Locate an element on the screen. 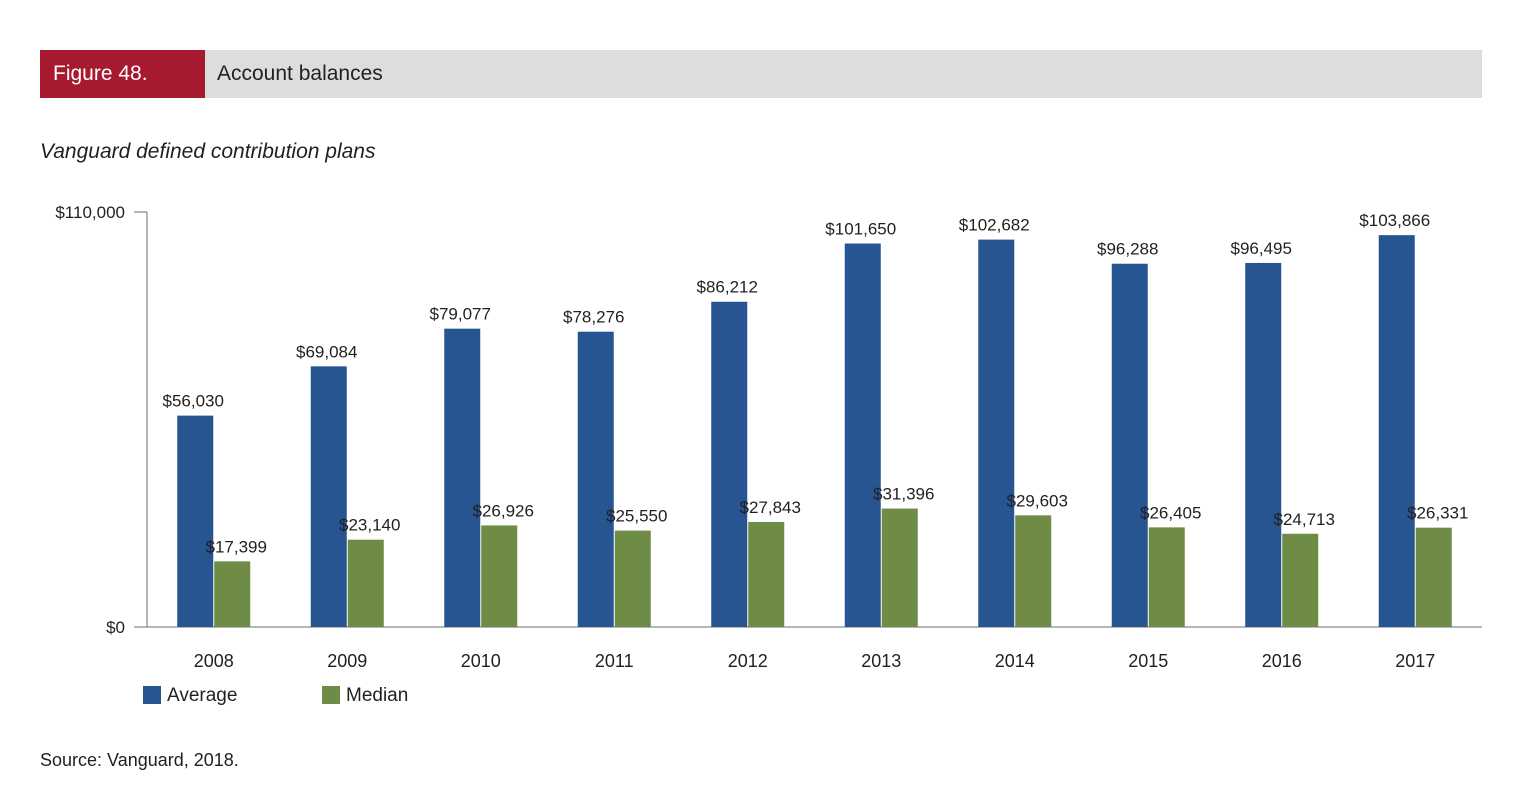  value-label-median-2009: $23,140 is located at coordinates (369, 525).